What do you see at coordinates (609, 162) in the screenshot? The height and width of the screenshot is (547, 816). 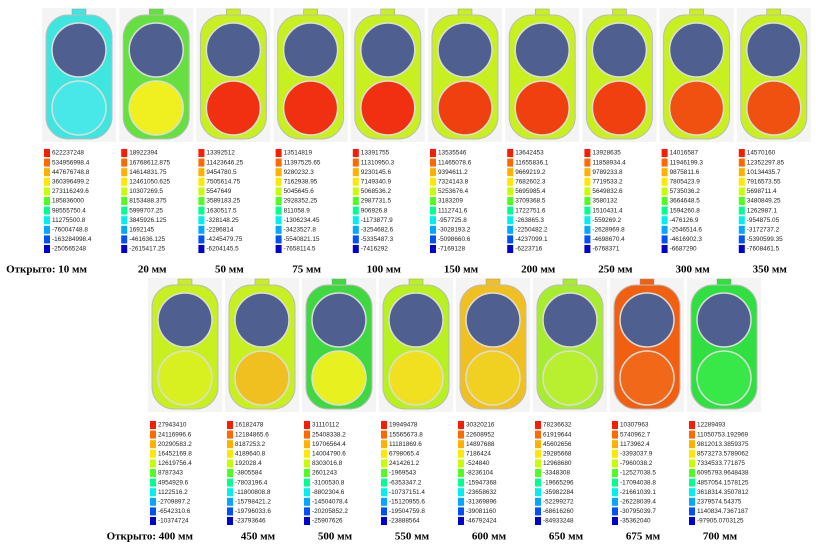 I see `legend-value: 11858934.4` at bounding box center [609, 162].